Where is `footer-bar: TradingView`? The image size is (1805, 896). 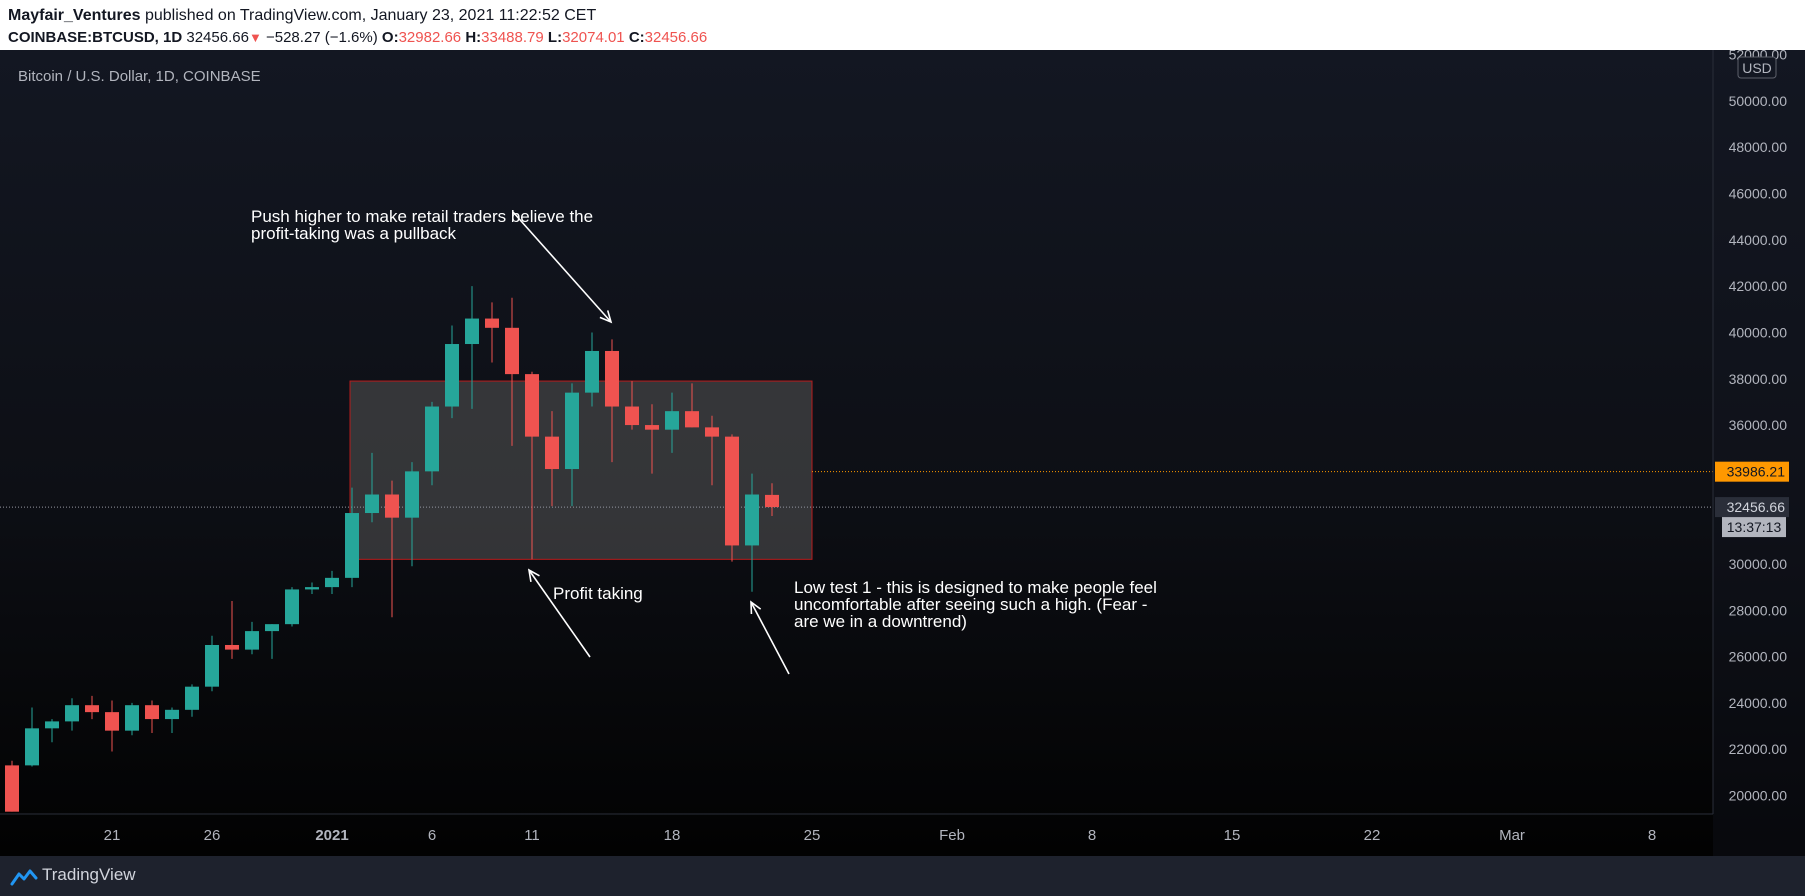
footer-bar: TradingView is located at coordinates (902, 876).